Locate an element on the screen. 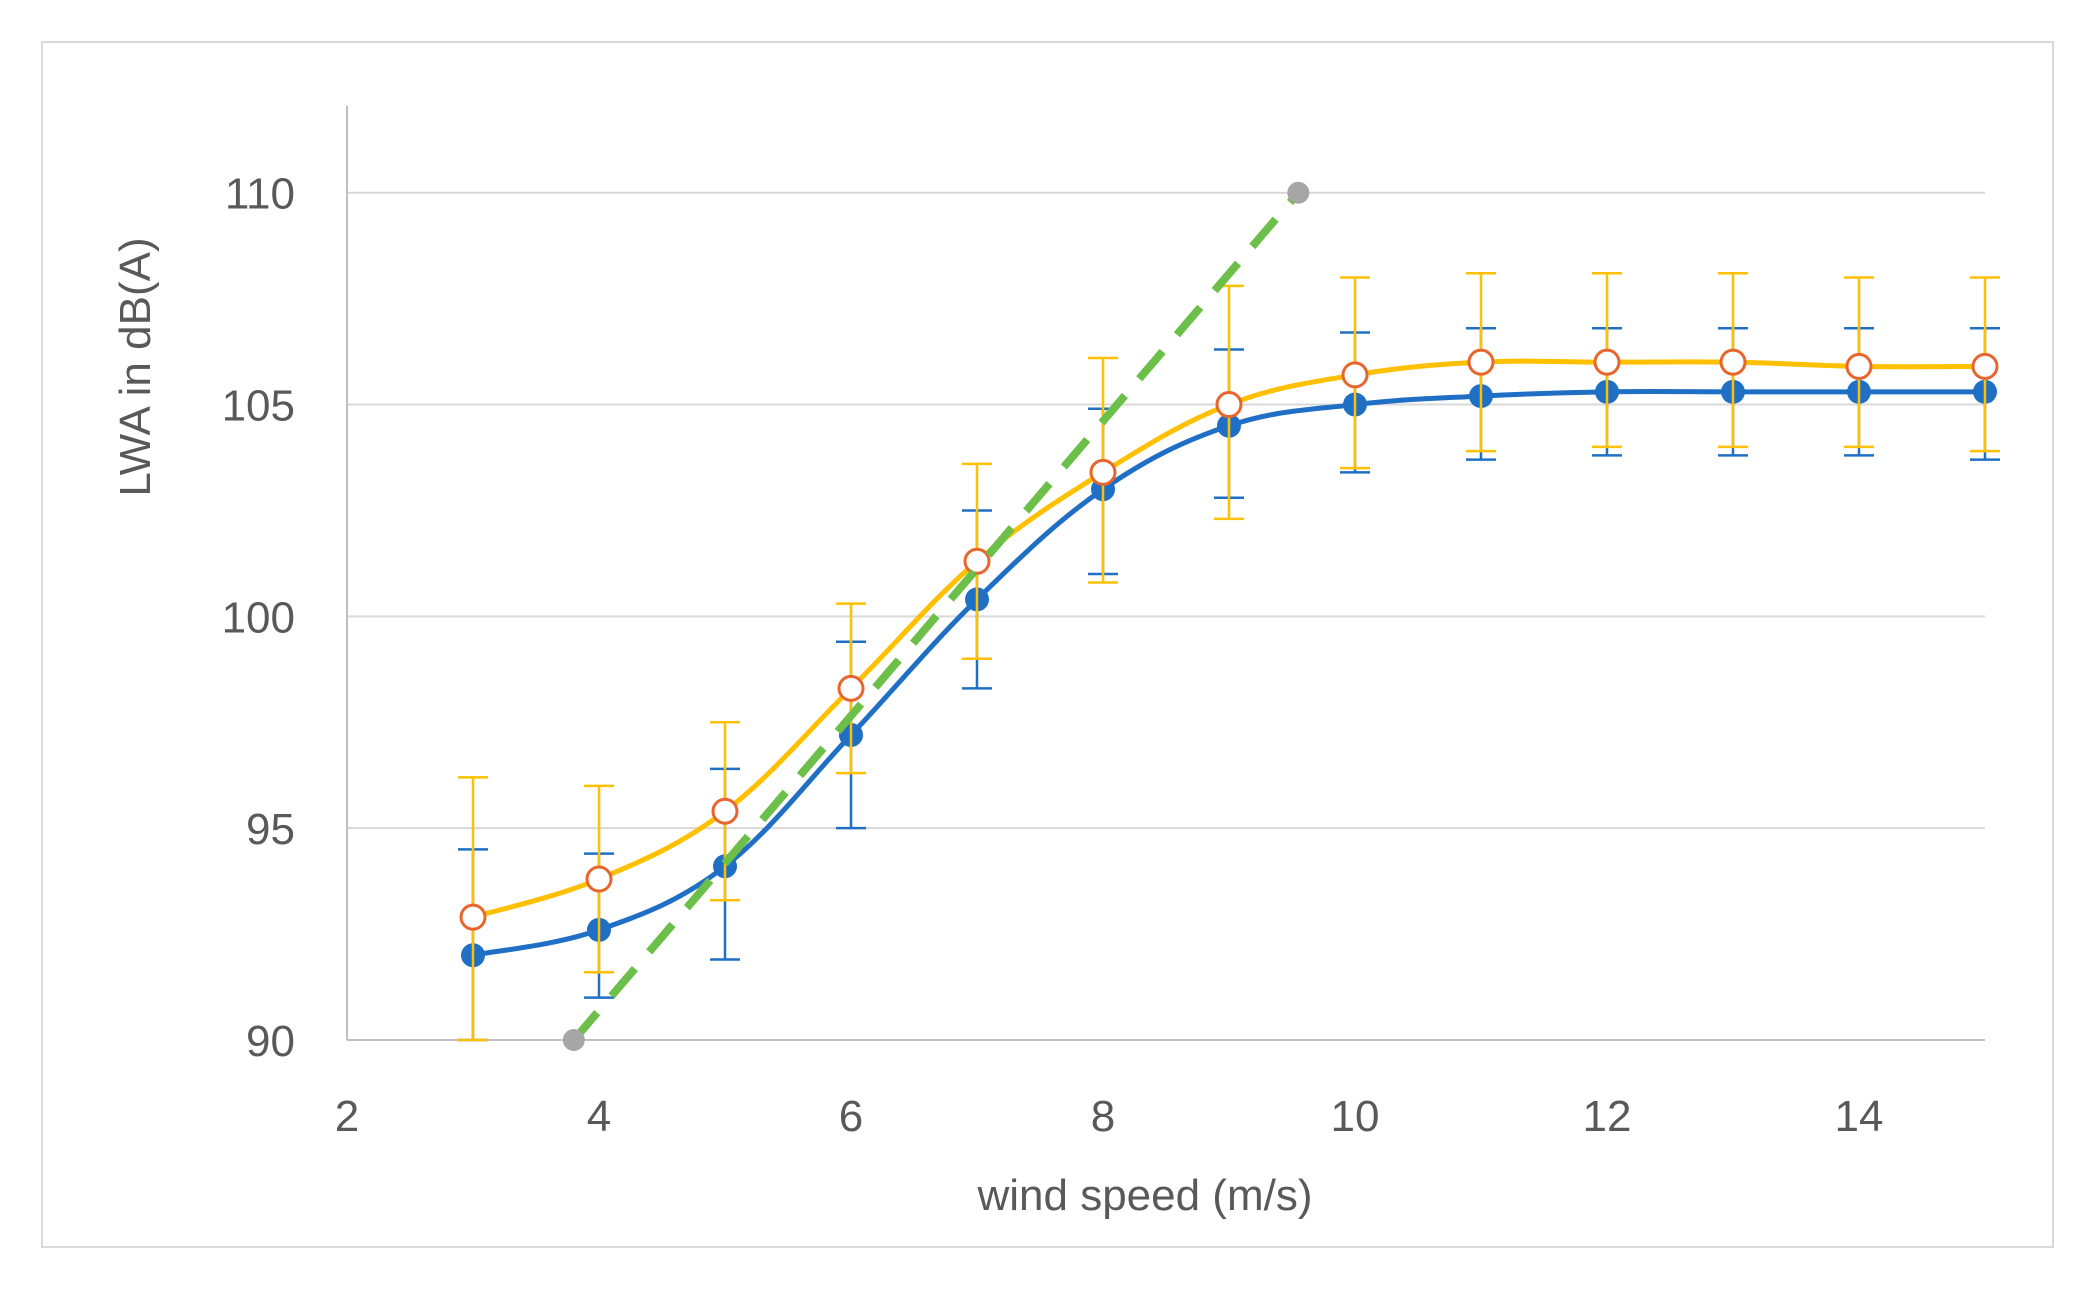 Image resolution: width=2092 pixels, height=1297 pixels. x-tick-label-4: 4 is located at coordinates (599, 1116).